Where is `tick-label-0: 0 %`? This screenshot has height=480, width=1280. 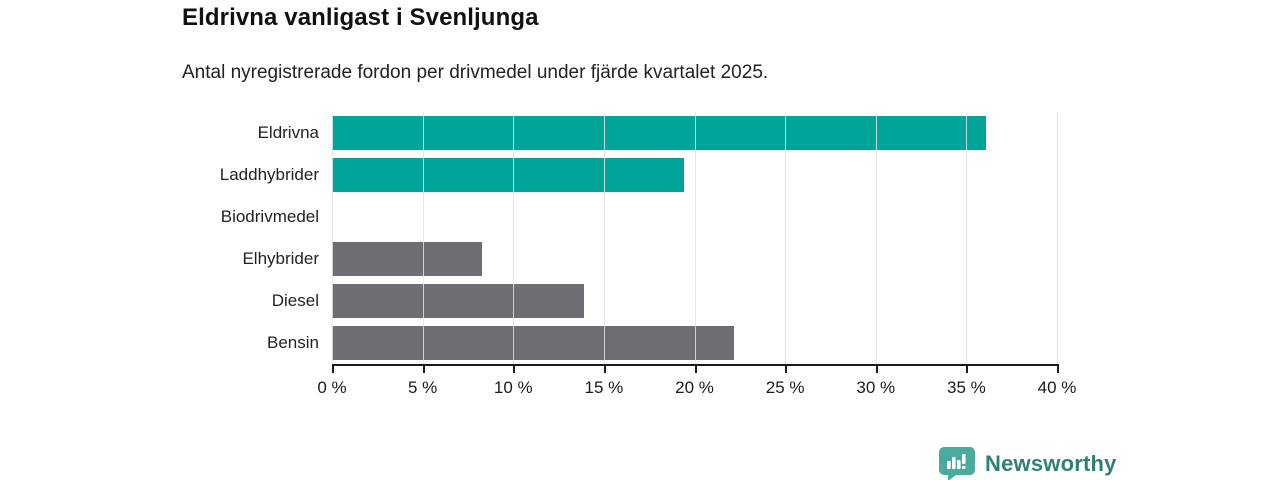
tick-label-0: 0 % is located at coordinates (332, 387).